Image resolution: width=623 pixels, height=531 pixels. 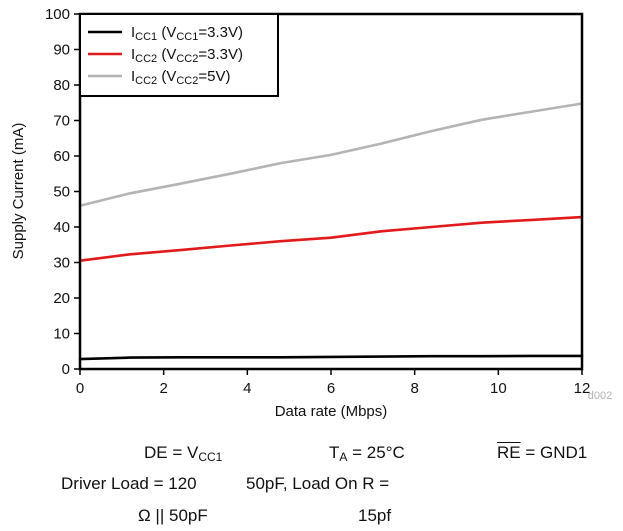 I want to click on x-tick-label: 2, so click(x=163, y=388).